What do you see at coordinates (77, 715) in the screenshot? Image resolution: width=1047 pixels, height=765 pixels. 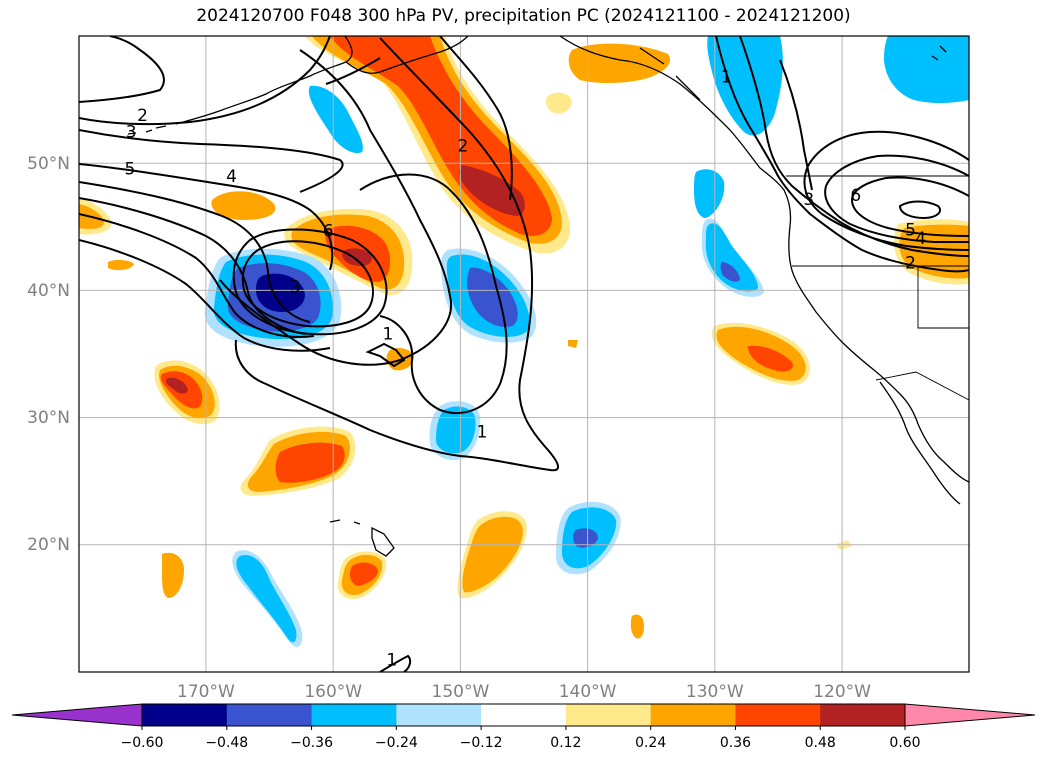 I see `colorbar-extend-min` at bounding box center [77, 715].